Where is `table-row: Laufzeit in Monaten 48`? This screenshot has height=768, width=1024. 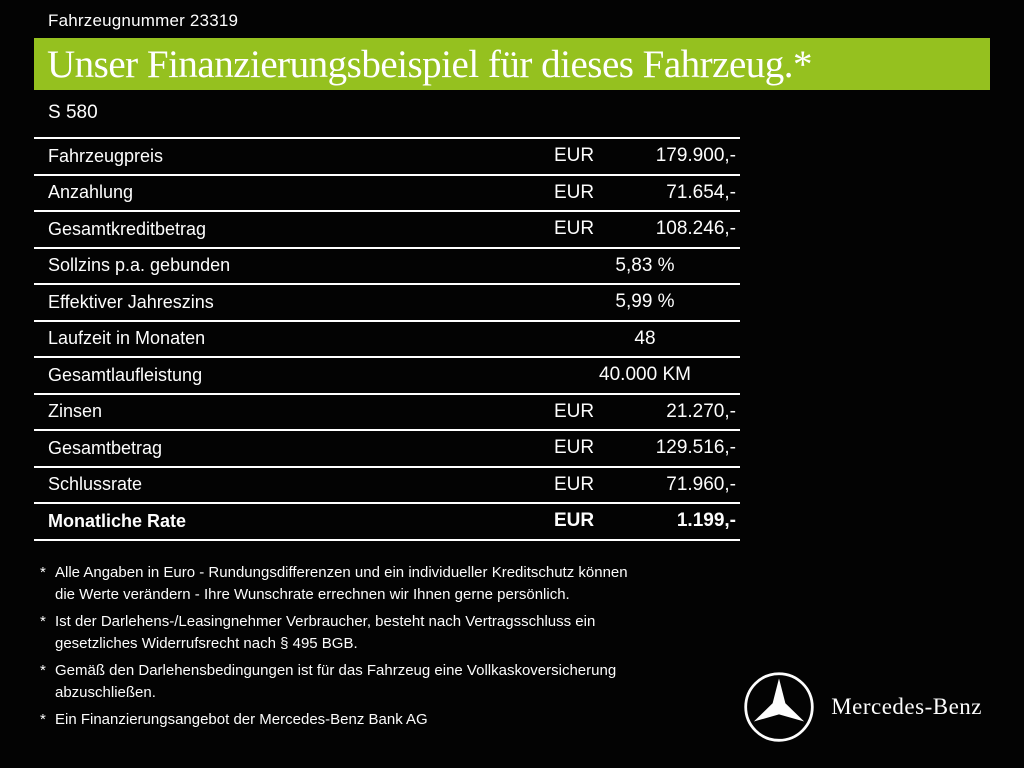 table-row: Laufzeit in Monaten 48 is located at coordinates (387, 340).